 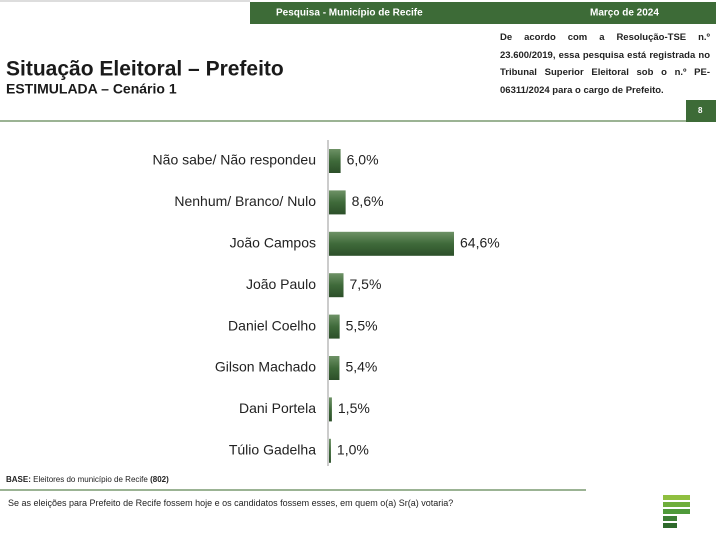 I want to click on category-label: João Paulo, so click(x=281, y=284).